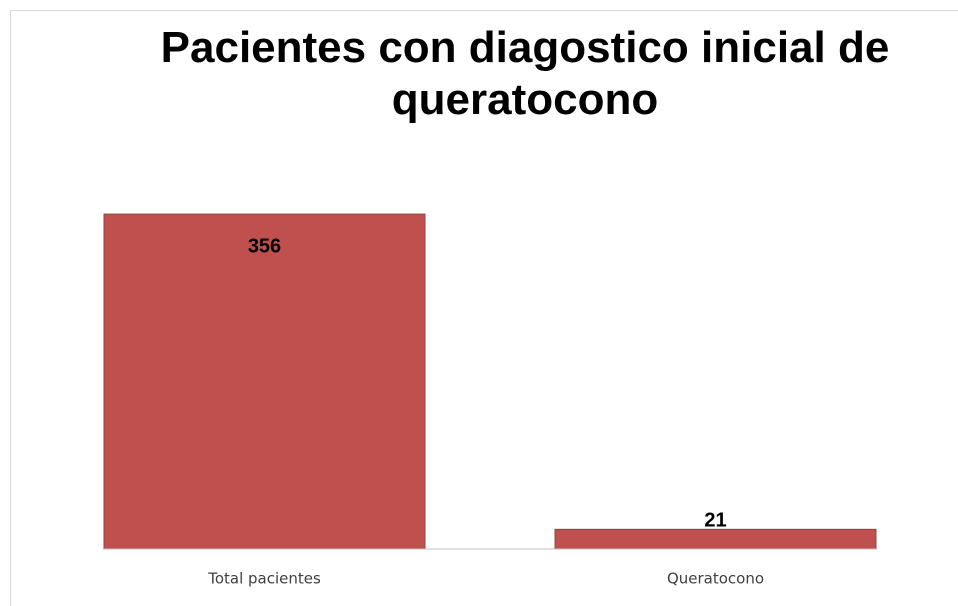 The image size is (958, 606). What do you see at coordinates (715, 579) in the screenshot?
I see `x-tick-label: Queratocono` at bounding box center [715, 579].